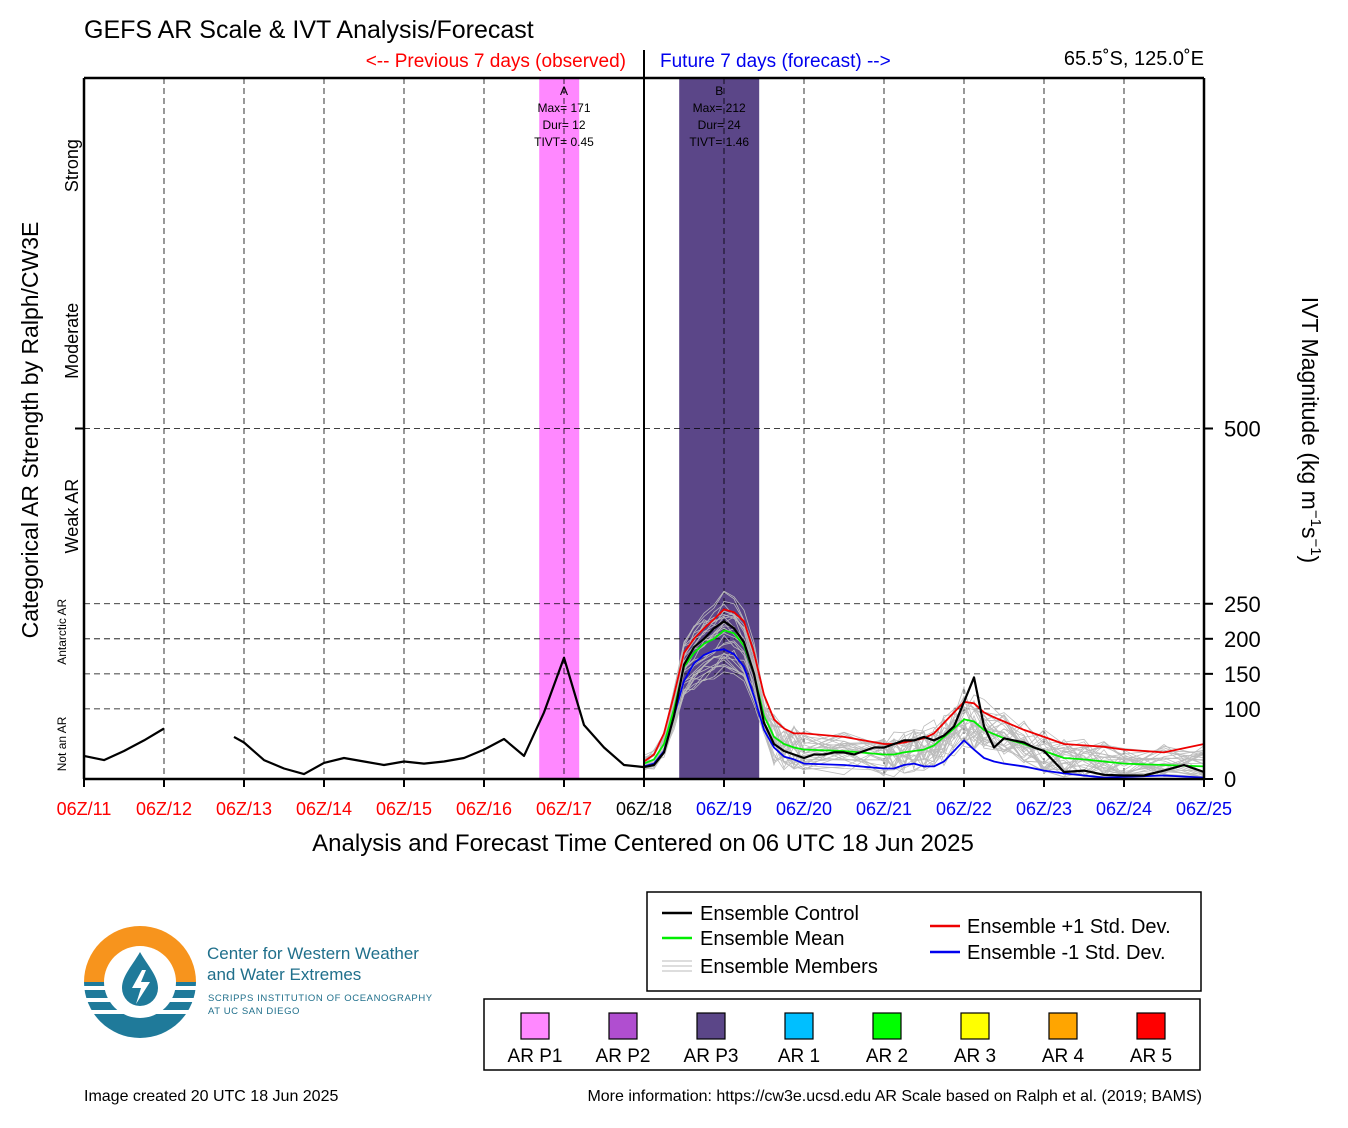 Image resolution: width=1348 pixels, height=1128 pixels. I want to click on y-tick-label: 150, so click(1242, 674).